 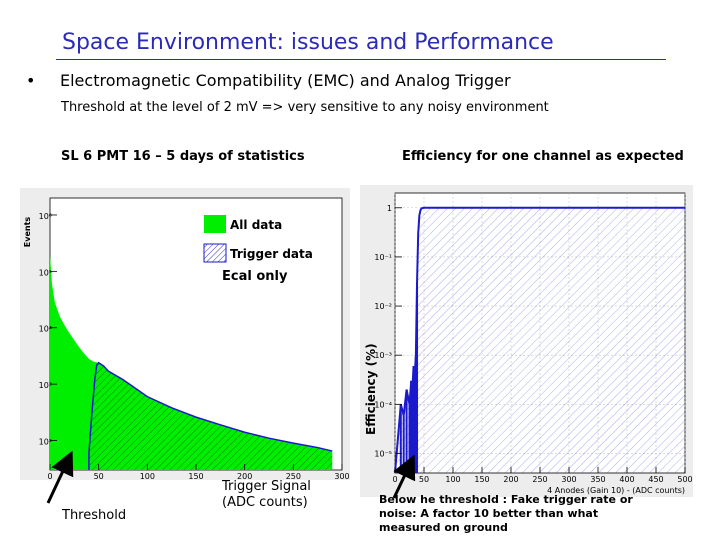 What do you see at coordinates (27, 232) in the screenshot?
I see `events-axis-label: Events` at bounding box center [27, 232].